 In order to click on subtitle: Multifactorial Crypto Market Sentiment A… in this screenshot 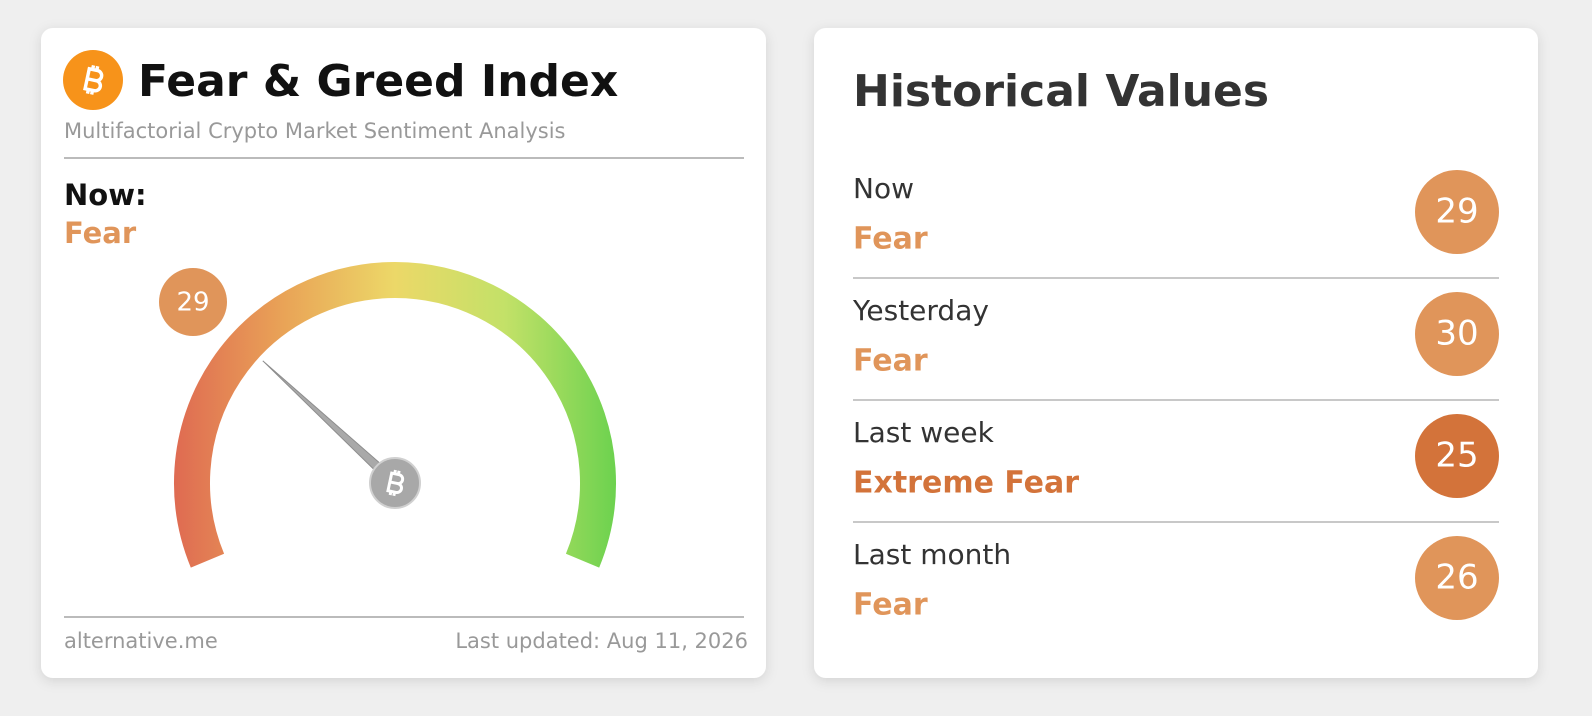, I will do `click(315, 131)`.